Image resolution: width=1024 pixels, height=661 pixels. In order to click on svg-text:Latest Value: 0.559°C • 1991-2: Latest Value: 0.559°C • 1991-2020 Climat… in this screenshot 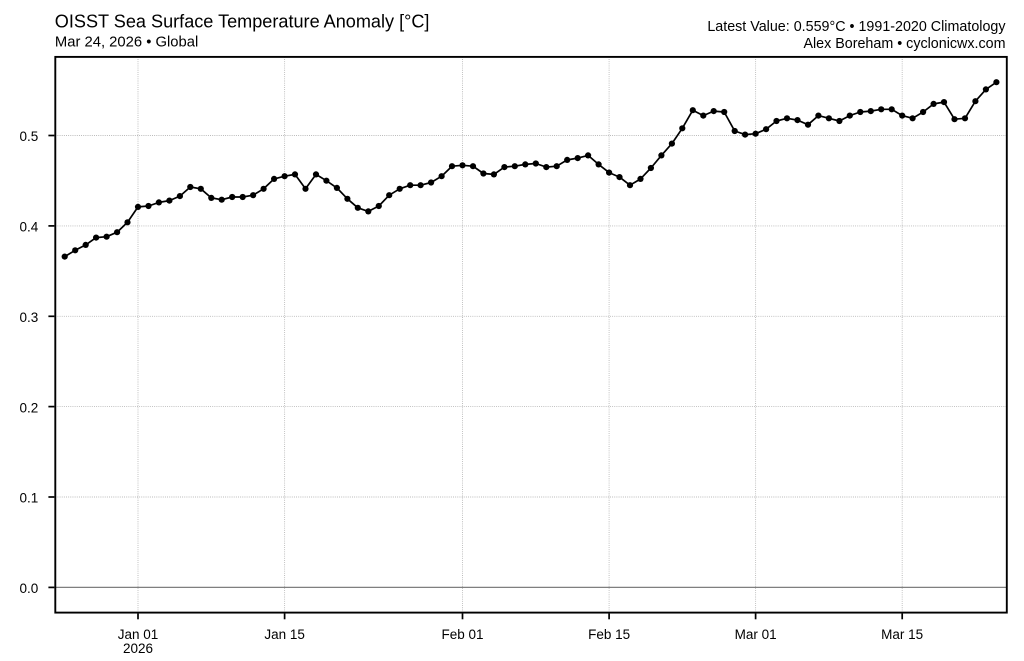, I will do `click(856, 27)`.